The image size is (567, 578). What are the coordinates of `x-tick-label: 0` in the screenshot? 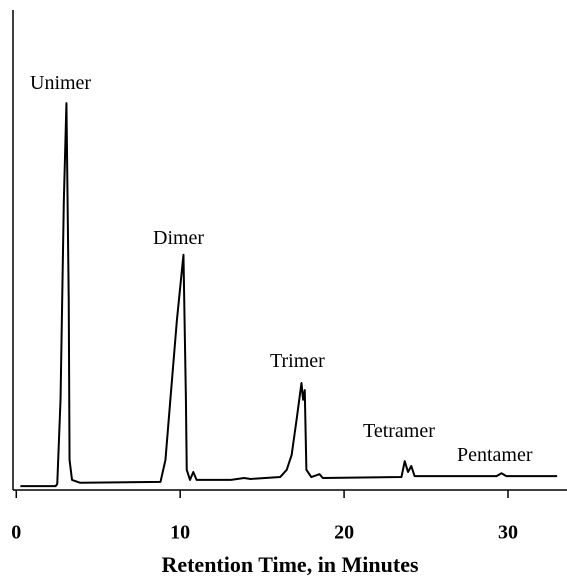 It's located at (16, 533).